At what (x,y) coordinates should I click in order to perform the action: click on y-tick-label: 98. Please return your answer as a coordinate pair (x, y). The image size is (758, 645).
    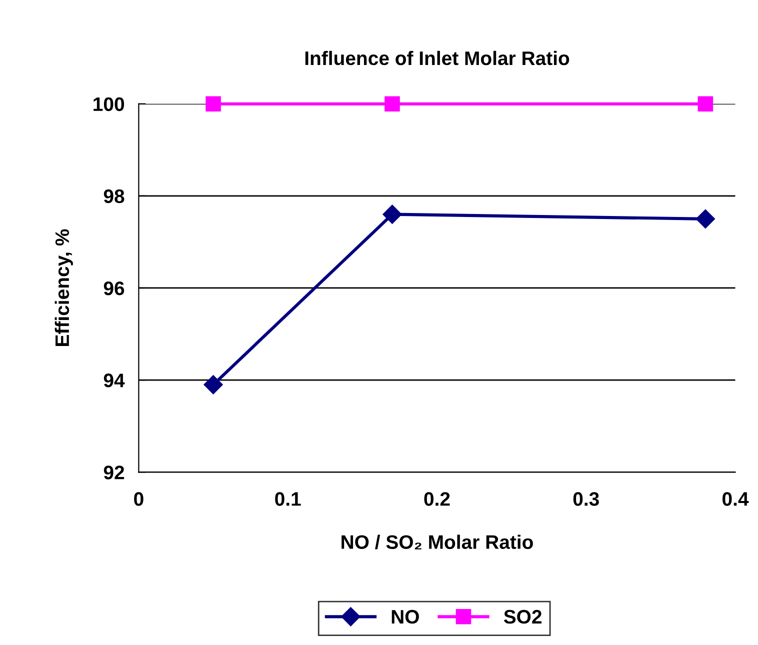
    Looking at the image, I should click on (114, 196).